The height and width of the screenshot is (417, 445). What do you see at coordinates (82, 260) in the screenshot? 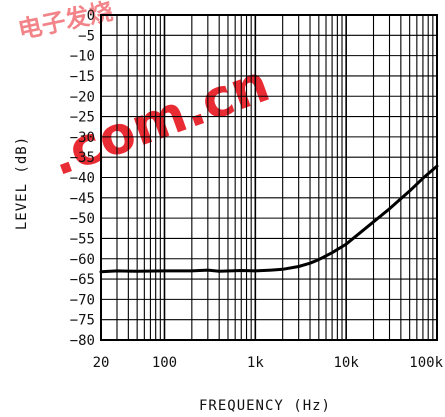
I see `y-tick-label: −60` at bounding box center [82, 260].